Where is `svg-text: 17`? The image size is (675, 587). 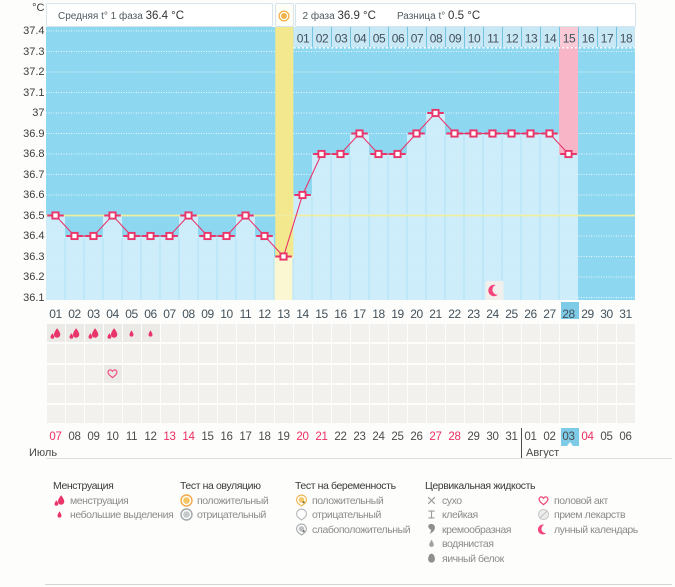 svg-text: 17 is located at coordinates (607, 39).